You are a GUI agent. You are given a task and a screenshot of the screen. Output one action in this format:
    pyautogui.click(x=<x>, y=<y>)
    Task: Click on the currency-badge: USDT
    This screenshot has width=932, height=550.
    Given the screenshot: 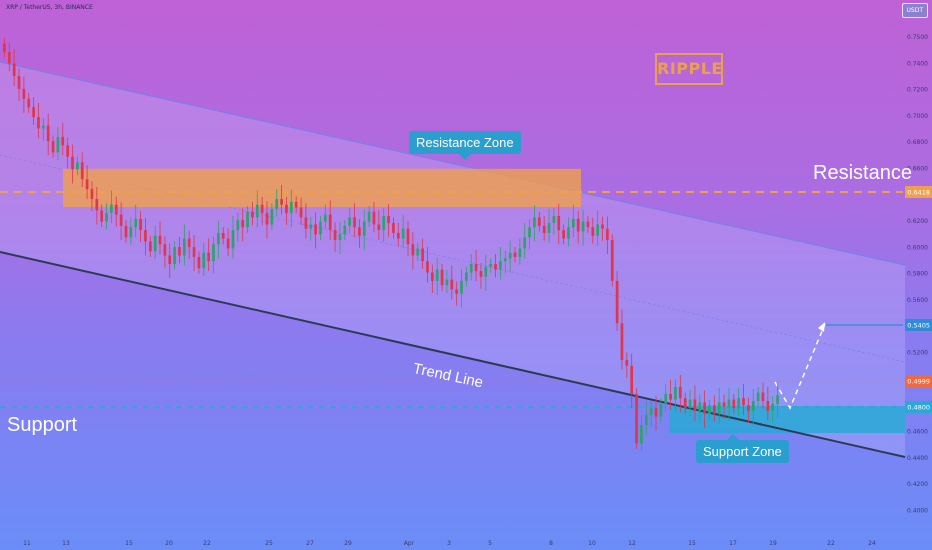 What is the action you would take?
    pyautogui.click(x=914, y=10)
    